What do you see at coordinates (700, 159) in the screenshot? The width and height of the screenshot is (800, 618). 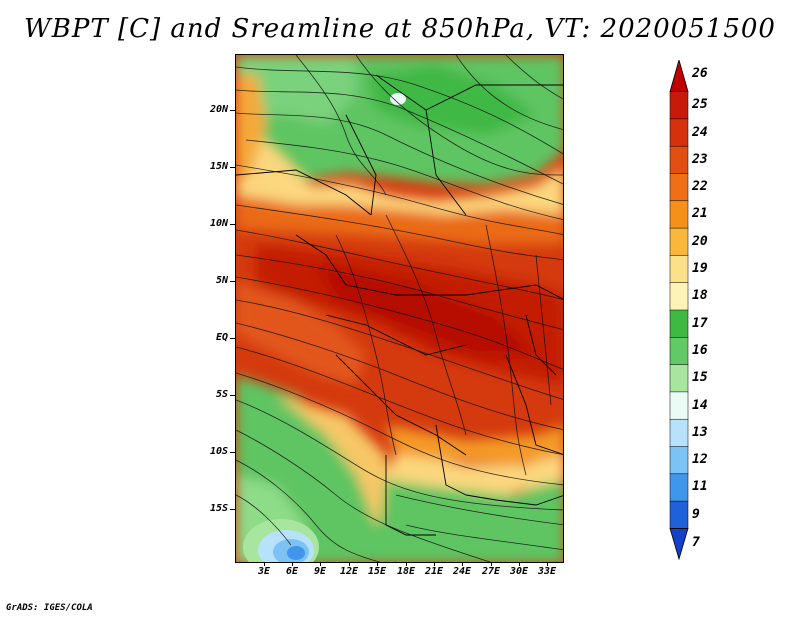 I see `colorbar-label: 23` at bounding box center [700, 159].